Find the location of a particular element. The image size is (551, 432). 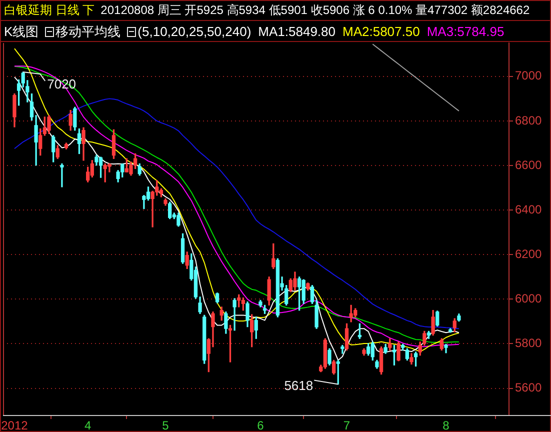

y-tick-label: 6800 is located at coordinates (528, 120).